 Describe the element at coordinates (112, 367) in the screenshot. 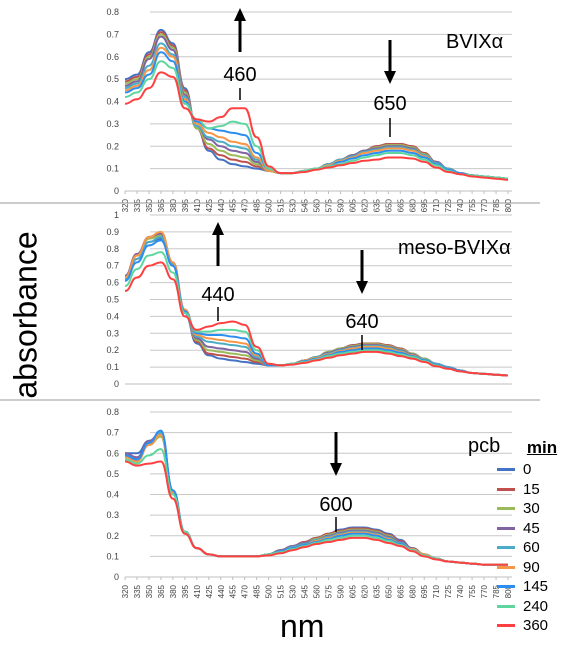

I see `y-tick-label: 0.1` at that location.